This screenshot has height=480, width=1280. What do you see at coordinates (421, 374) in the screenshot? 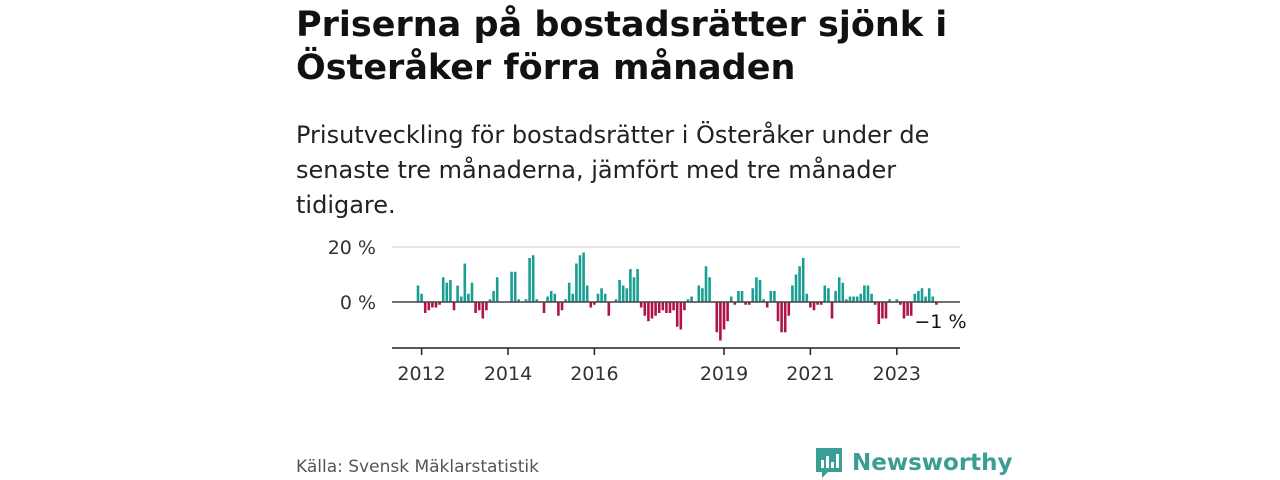
I see `x-tick-label: 2012` at bounding box center [421, 374].